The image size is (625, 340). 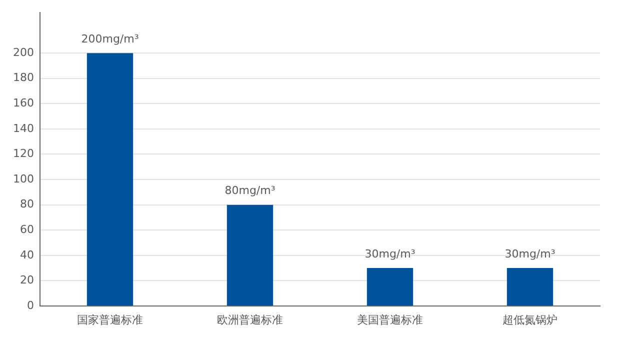 I want to click on data-label: 80mg/m³, so click(x=250, y=191).